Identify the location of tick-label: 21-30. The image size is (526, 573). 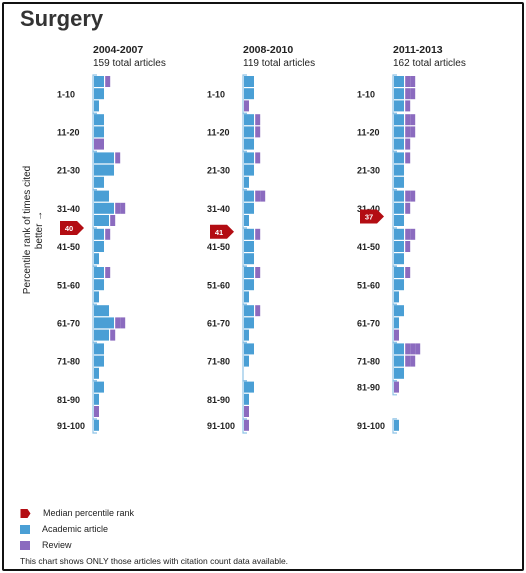
(368, 171).